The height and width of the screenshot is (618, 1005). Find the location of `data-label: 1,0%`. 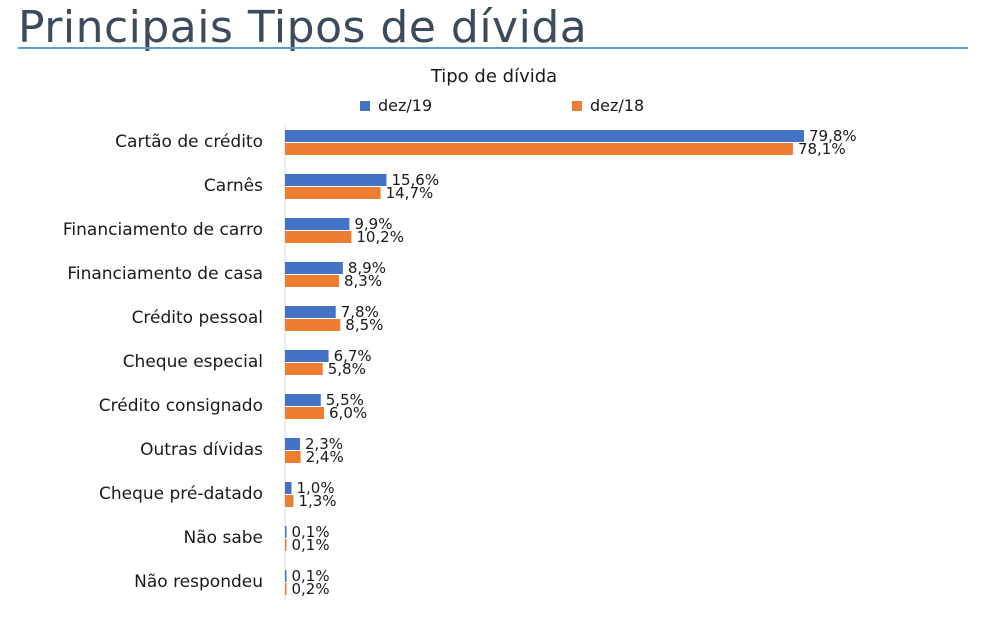

data-label: 1,0% is located at coordinates (316, 488).